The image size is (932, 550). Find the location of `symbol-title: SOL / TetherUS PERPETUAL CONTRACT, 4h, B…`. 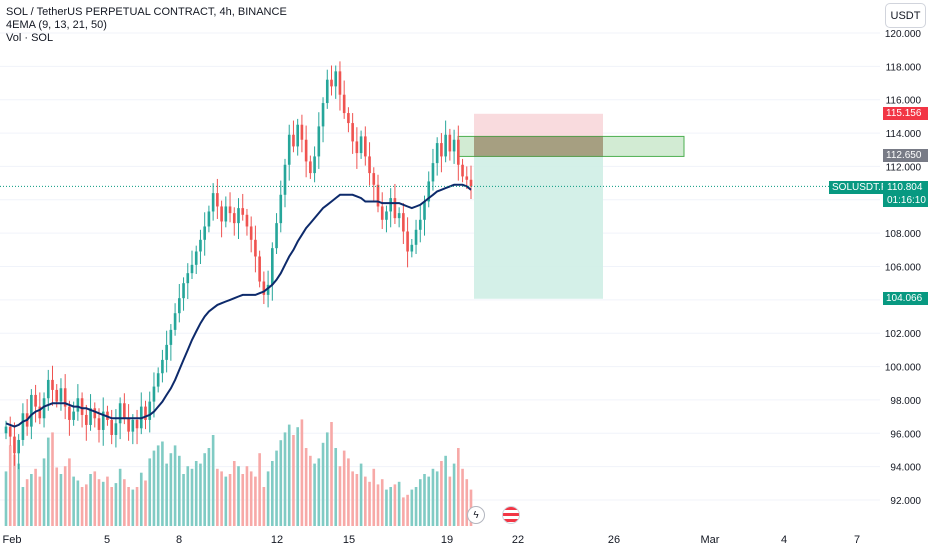

symbol-title: SOL / TetherUS PERPETUAL CONTRACT, 4h, B… is located at coordinates (146, 12).